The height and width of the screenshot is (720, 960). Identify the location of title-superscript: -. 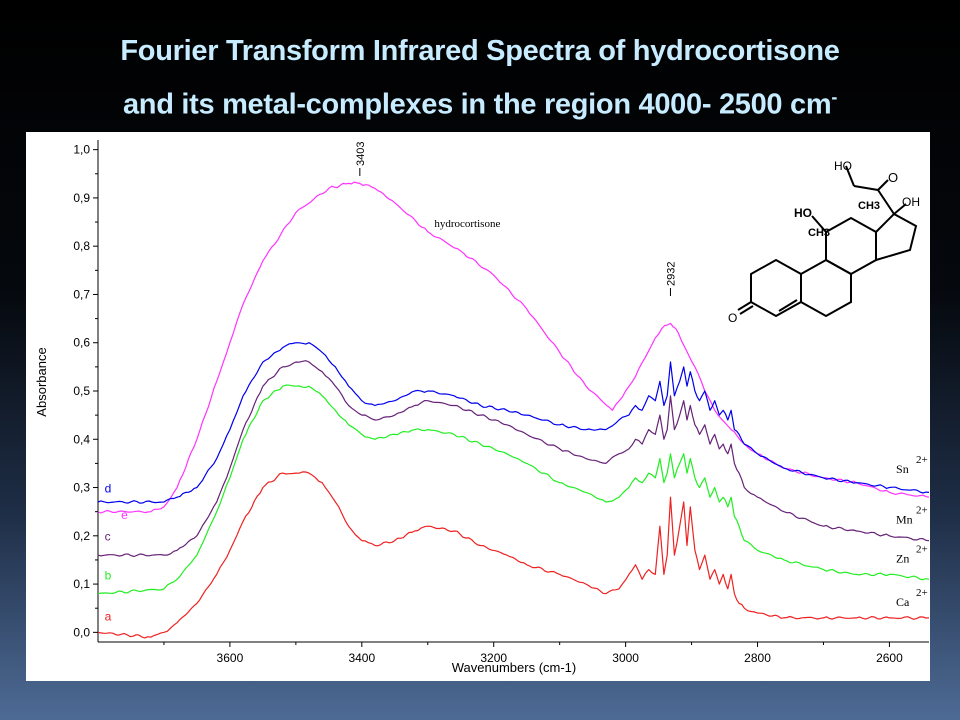
(834, 97).